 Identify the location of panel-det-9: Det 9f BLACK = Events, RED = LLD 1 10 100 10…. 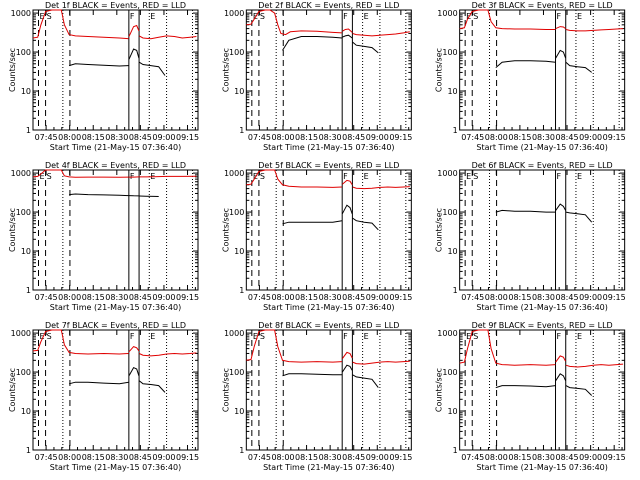
(530, 396).